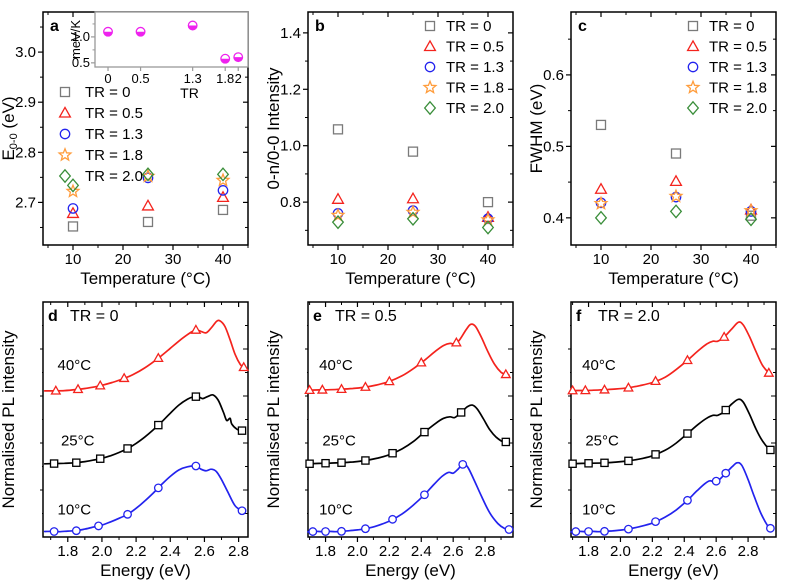  Describe the element at coordinates (81, 36) in the screenshot. I see `inset-y-tick-label: 1.0` at that location.